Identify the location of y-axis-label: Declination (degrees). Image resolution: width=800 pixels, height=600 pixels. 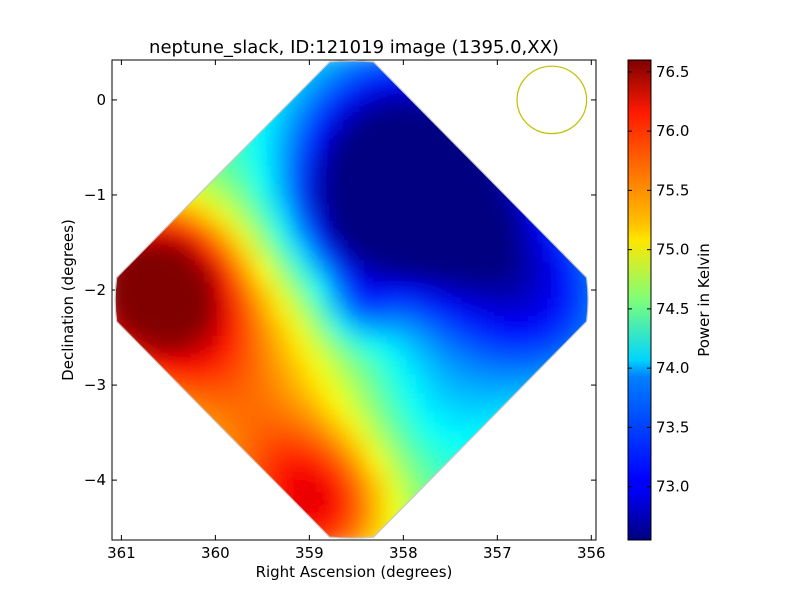
(68, 300).